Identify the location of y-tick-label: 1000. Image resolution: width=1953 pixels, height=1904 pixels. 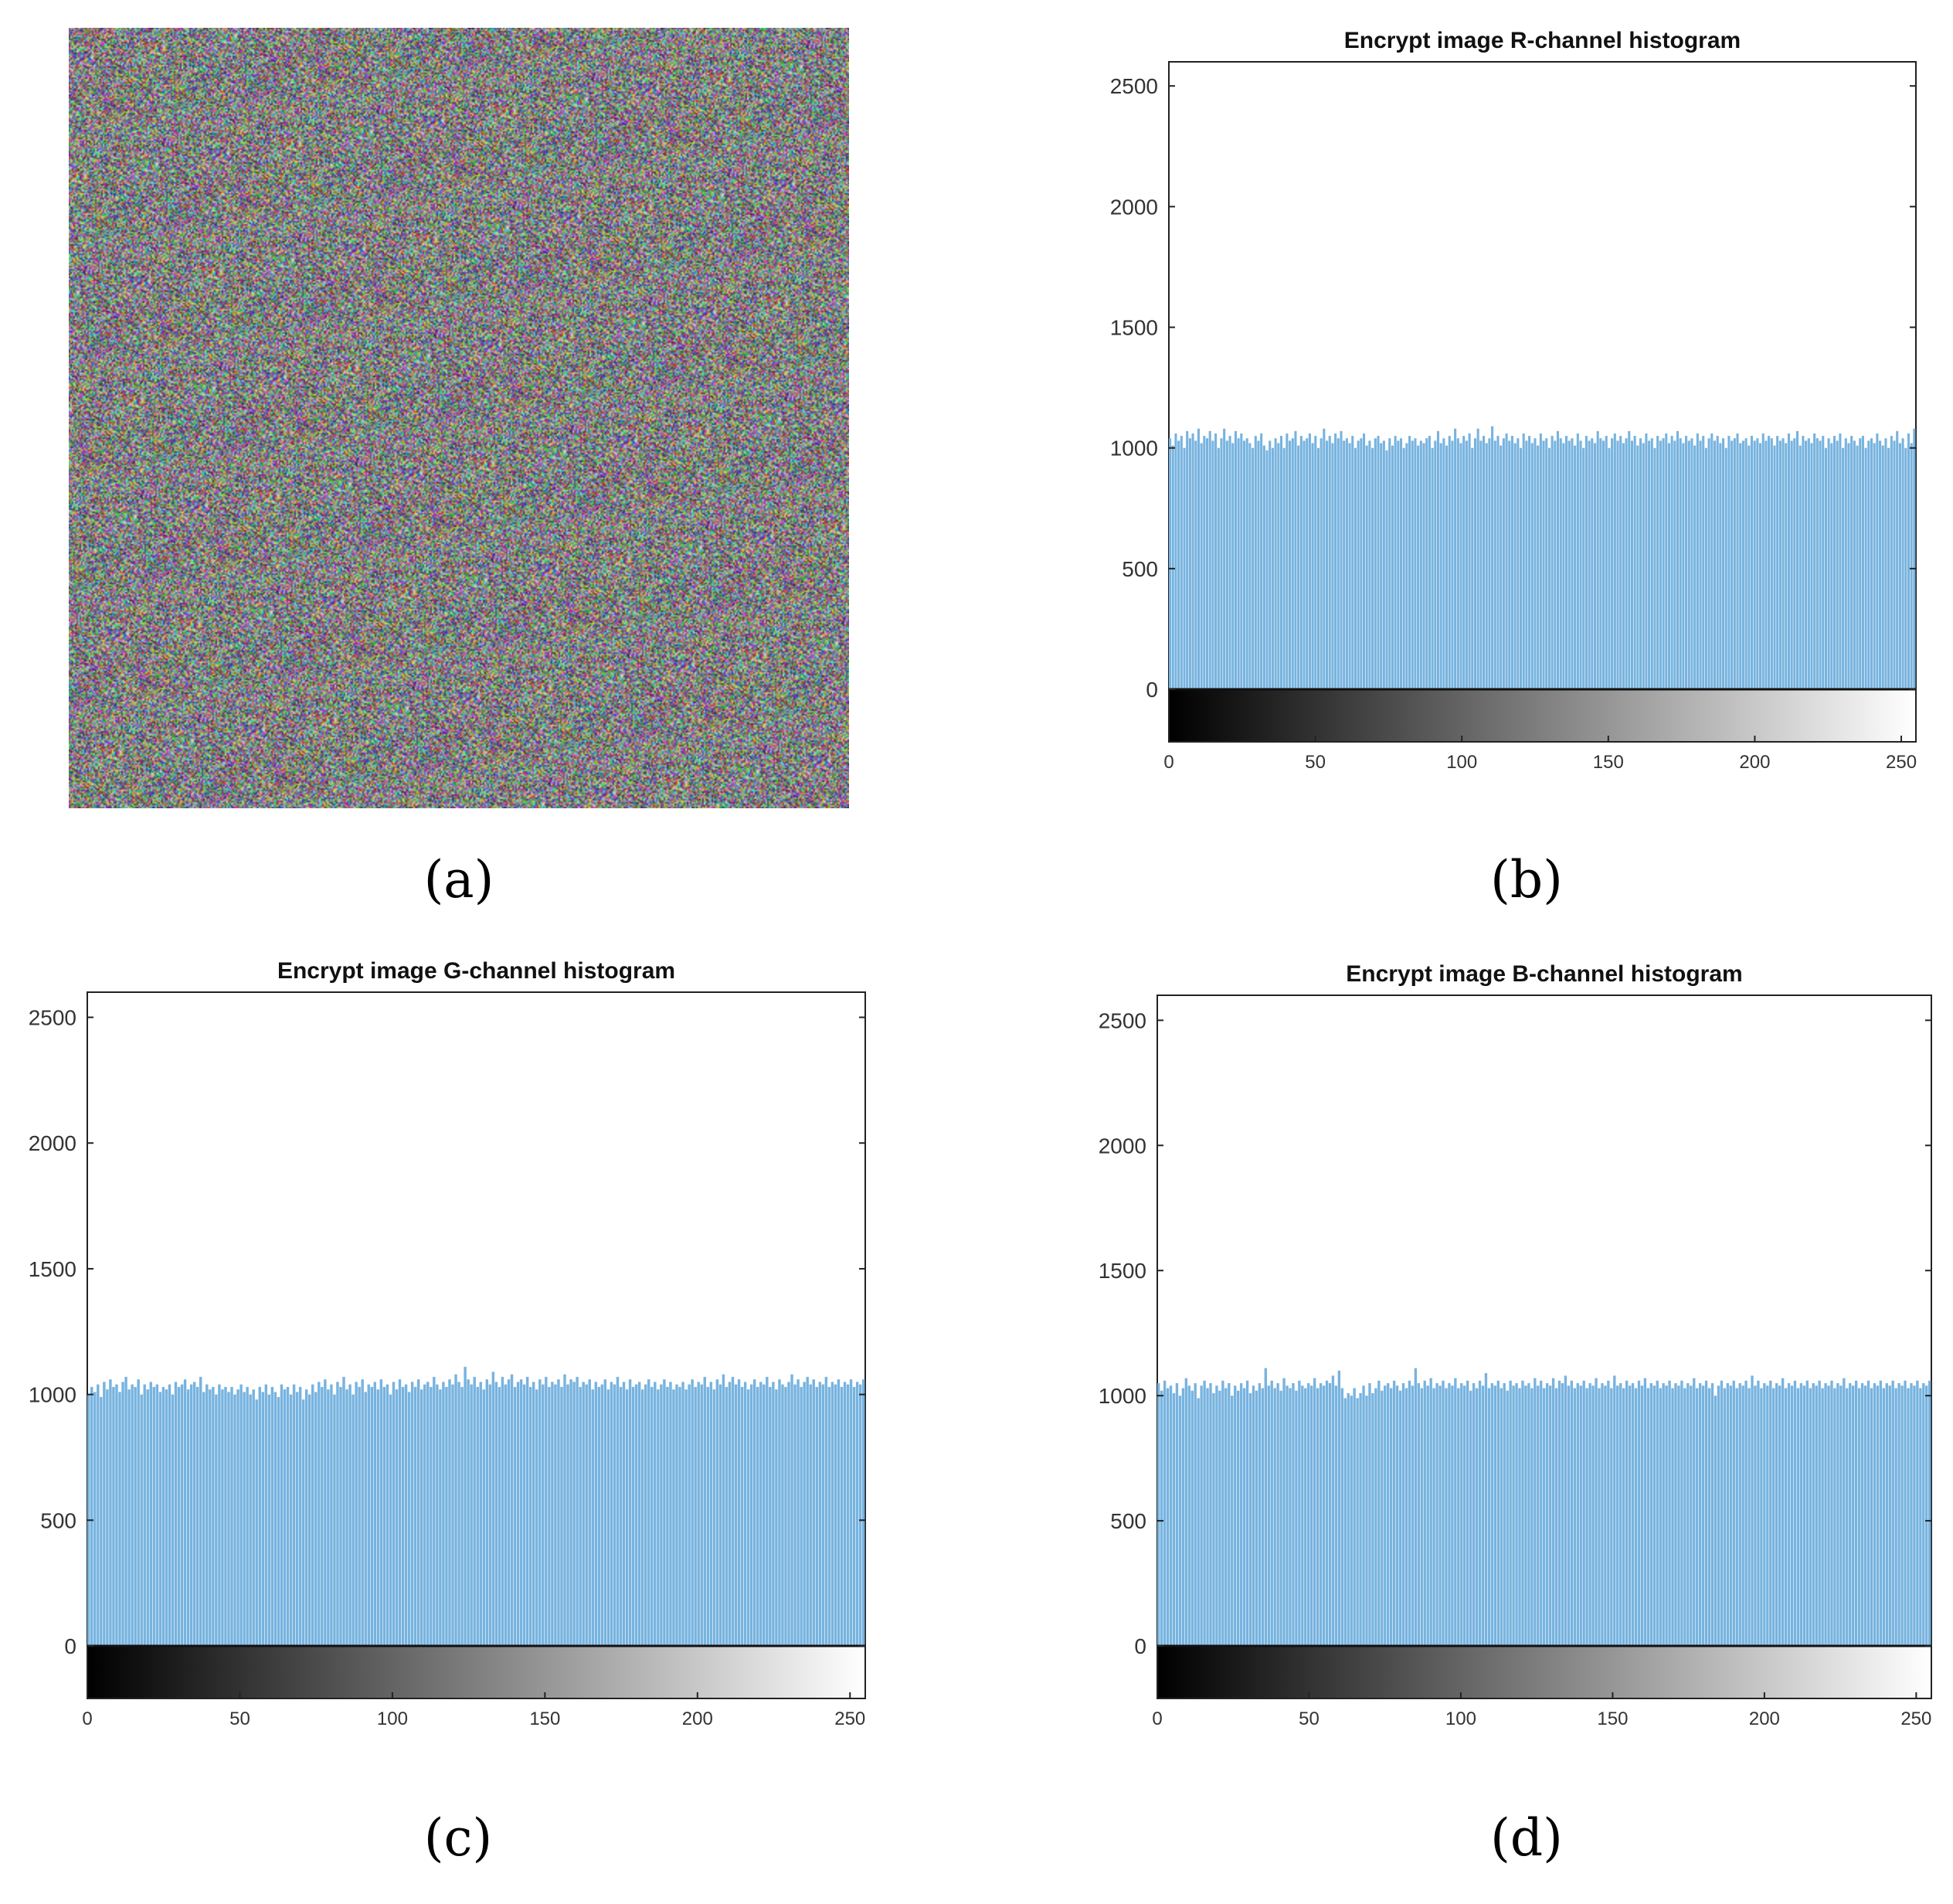
(52, 1395).